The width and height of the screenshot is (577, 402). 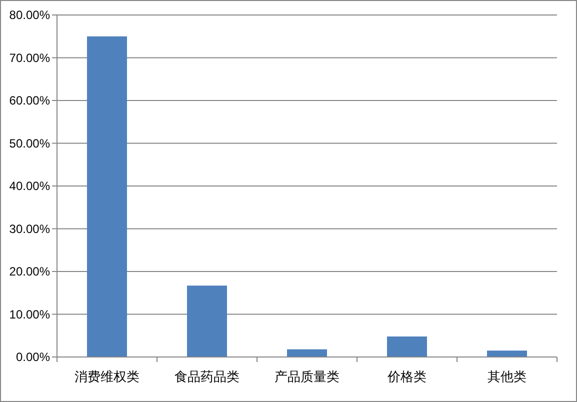 What do you see at coordinates (29, 314) in the screenshot?
I see `y-tick-label: 10.00%` at bounding box center [29, 314].